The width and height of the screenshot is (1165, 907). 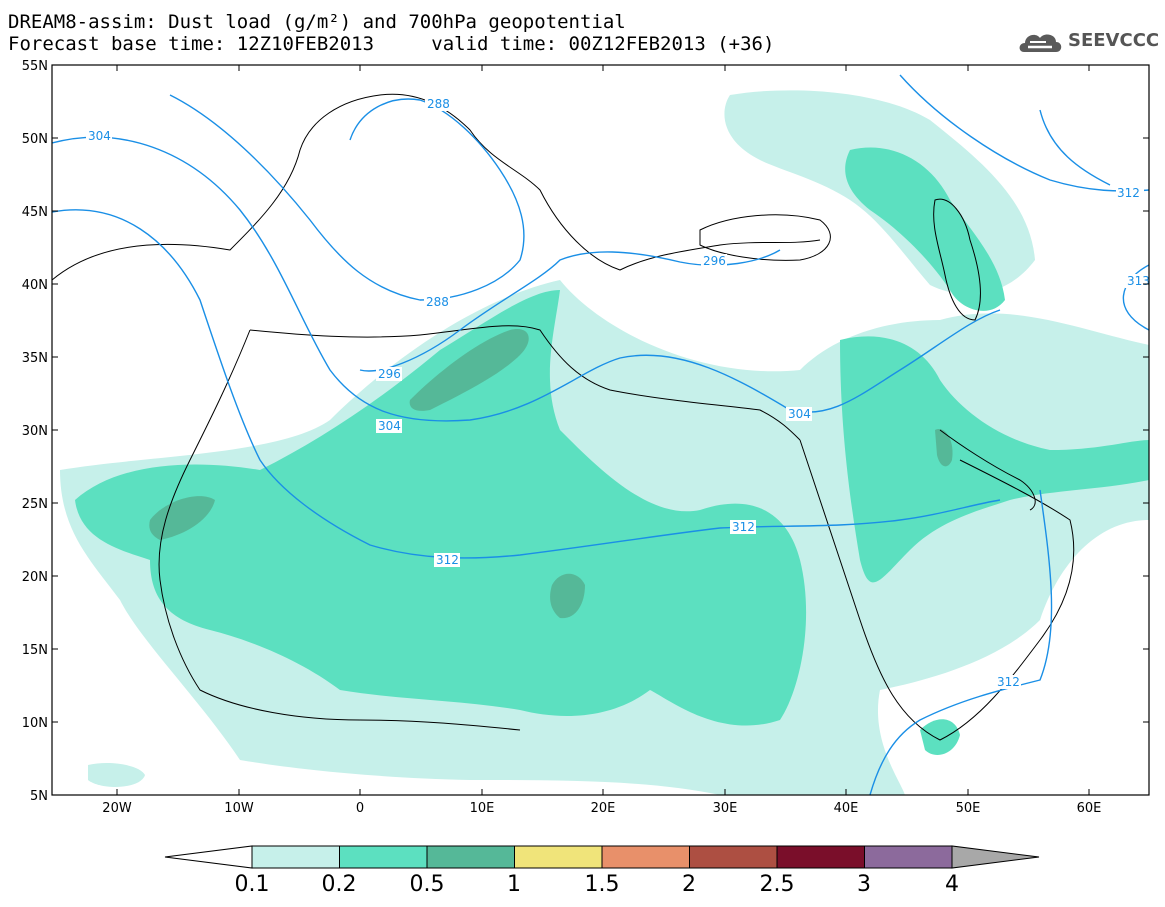 I want to click on cloud-logo-icon, so click(x=1040, y=43).